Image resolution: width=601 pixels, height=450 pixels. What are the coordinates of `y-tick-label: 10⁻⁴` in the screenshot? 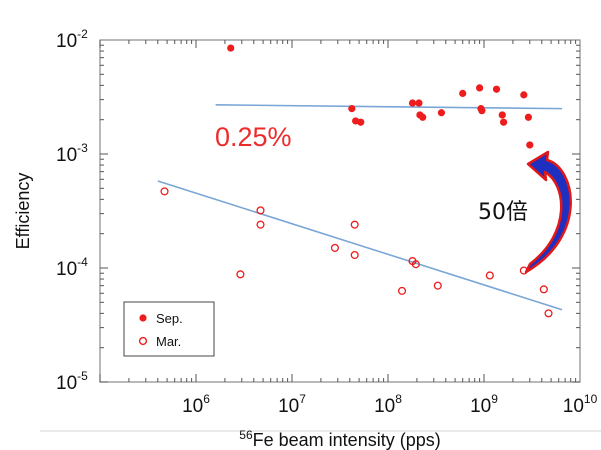 It's located at (72, 267).